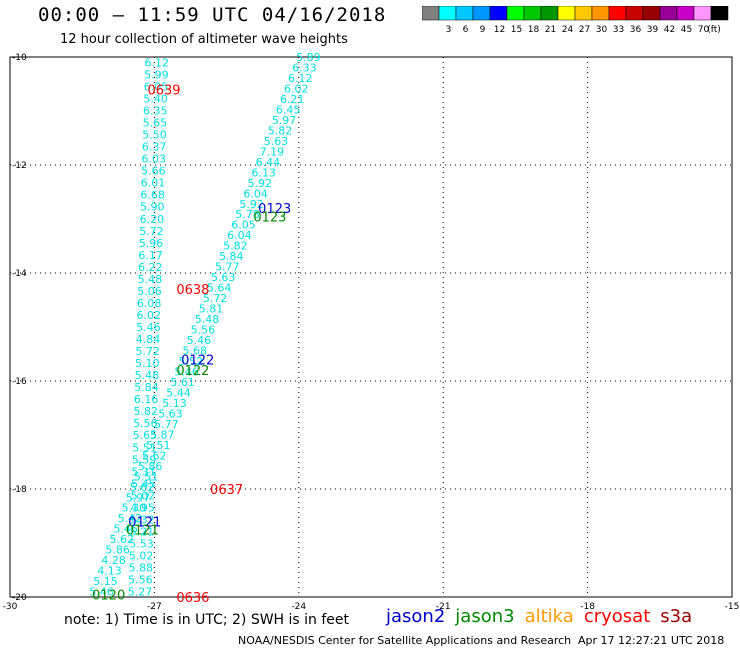  I want to click on scale-tick-label: 33, so click(618, 30).